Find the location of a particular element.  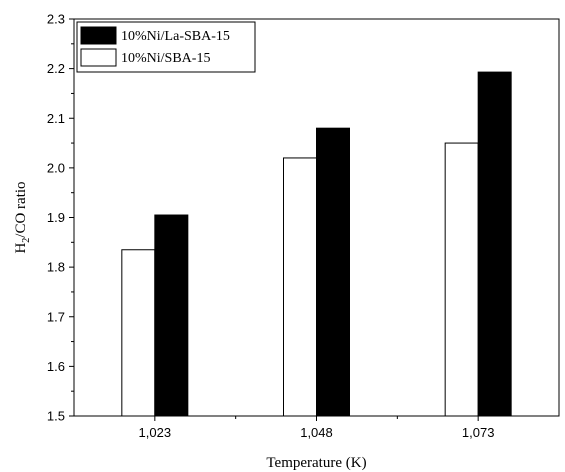

y-tick-label: 2.3 is located at coordinates (56, 19).